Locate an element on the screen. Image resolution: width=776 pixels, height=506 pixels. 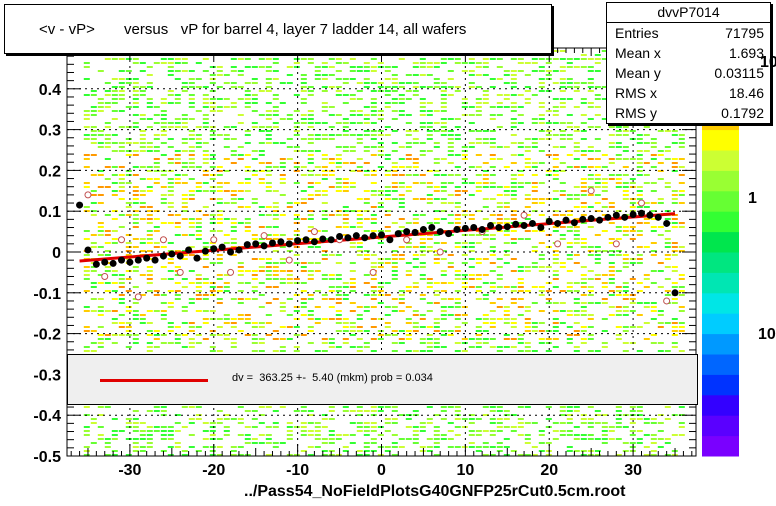
outlier-point is located at coordinates (524, 215).